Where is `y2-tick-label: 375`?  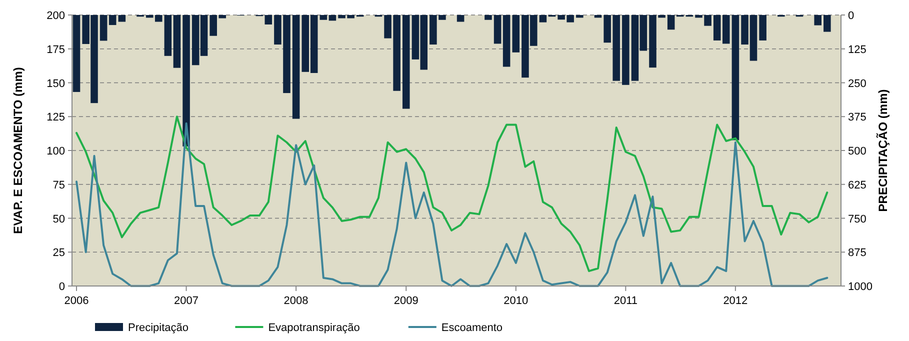 y2-tick-label: 375 is located at coordinates (857, 118).